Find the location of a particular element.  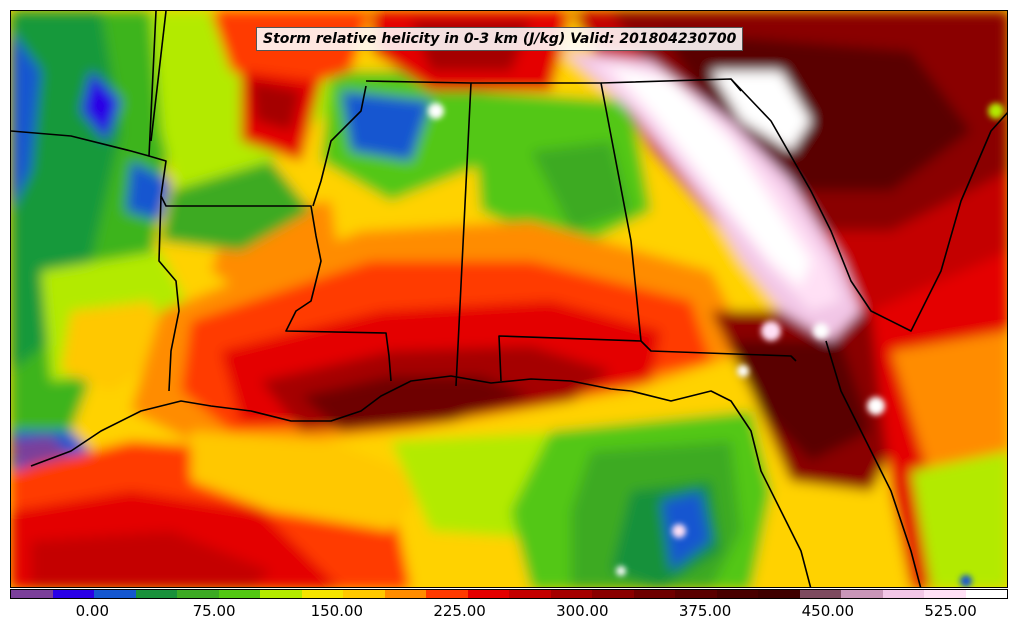

carolina-coast is located at coordinates (868, 205).